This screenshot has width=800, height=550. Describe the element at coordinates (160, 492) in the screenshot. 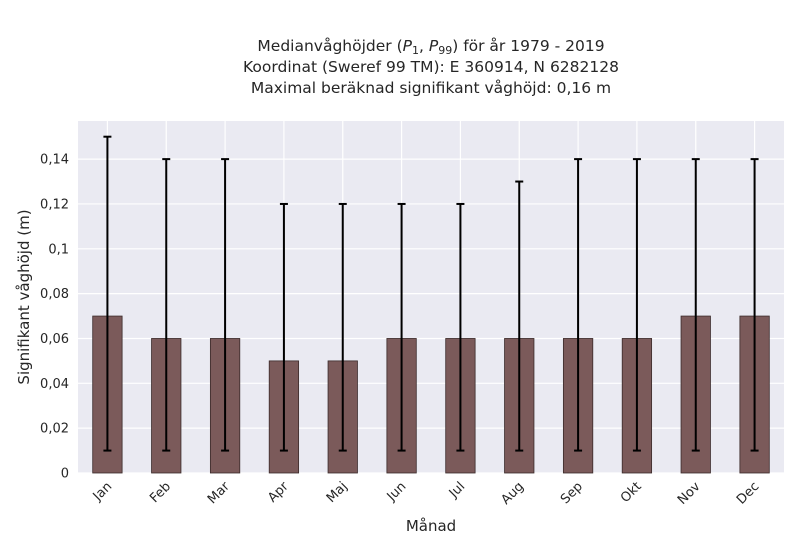

I see `x-tick-label: Feb` at that location.